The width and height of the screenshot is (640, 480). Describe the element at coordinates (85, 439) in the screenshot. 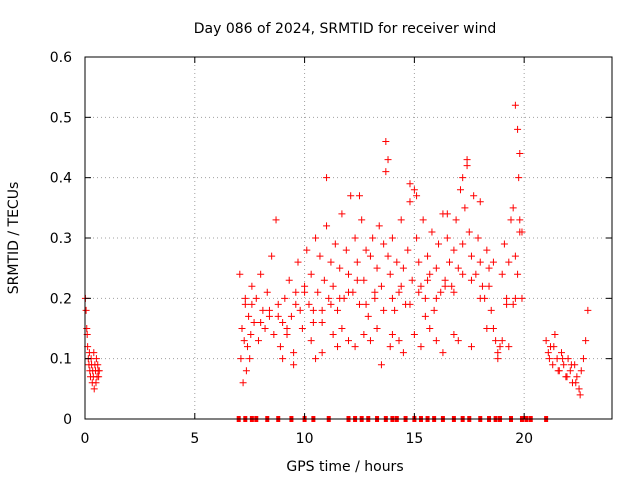

I see `x-tick-label: 0` at that location.